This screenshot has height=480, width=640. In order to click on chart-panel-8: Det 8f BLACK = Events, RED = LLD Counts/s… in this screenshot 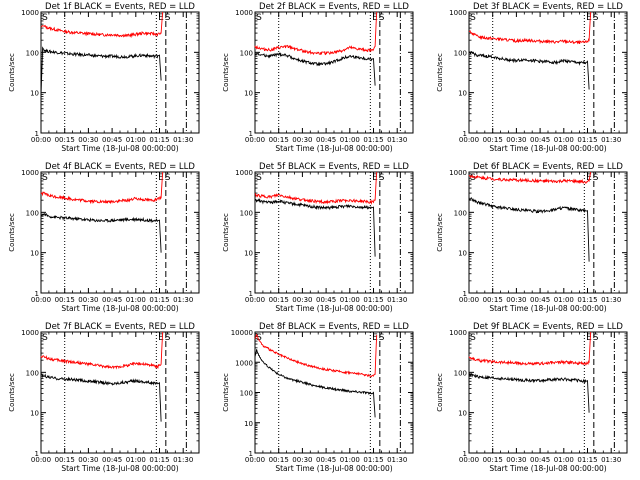, I will do `click(318, 397)`.